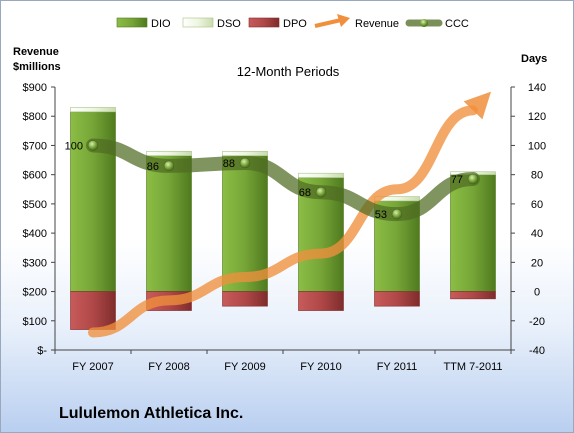 The image size is (574, 433). What do you see at coordinates (42, 351) in the screenshot?
I see `left-tick-label: $-` at bounding box center [42, 351].